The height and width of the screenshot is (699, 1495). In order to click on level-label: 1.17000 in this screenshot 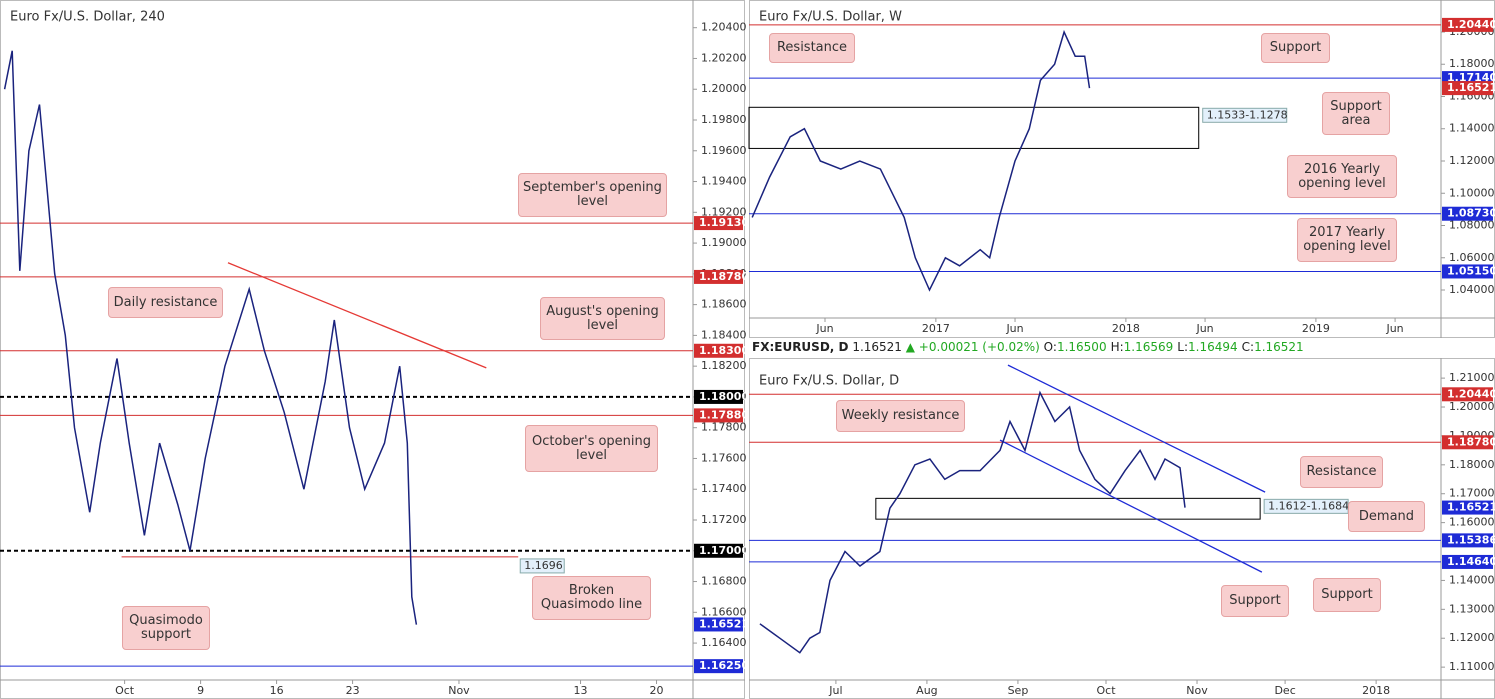, I will do `click(724, 550)`.